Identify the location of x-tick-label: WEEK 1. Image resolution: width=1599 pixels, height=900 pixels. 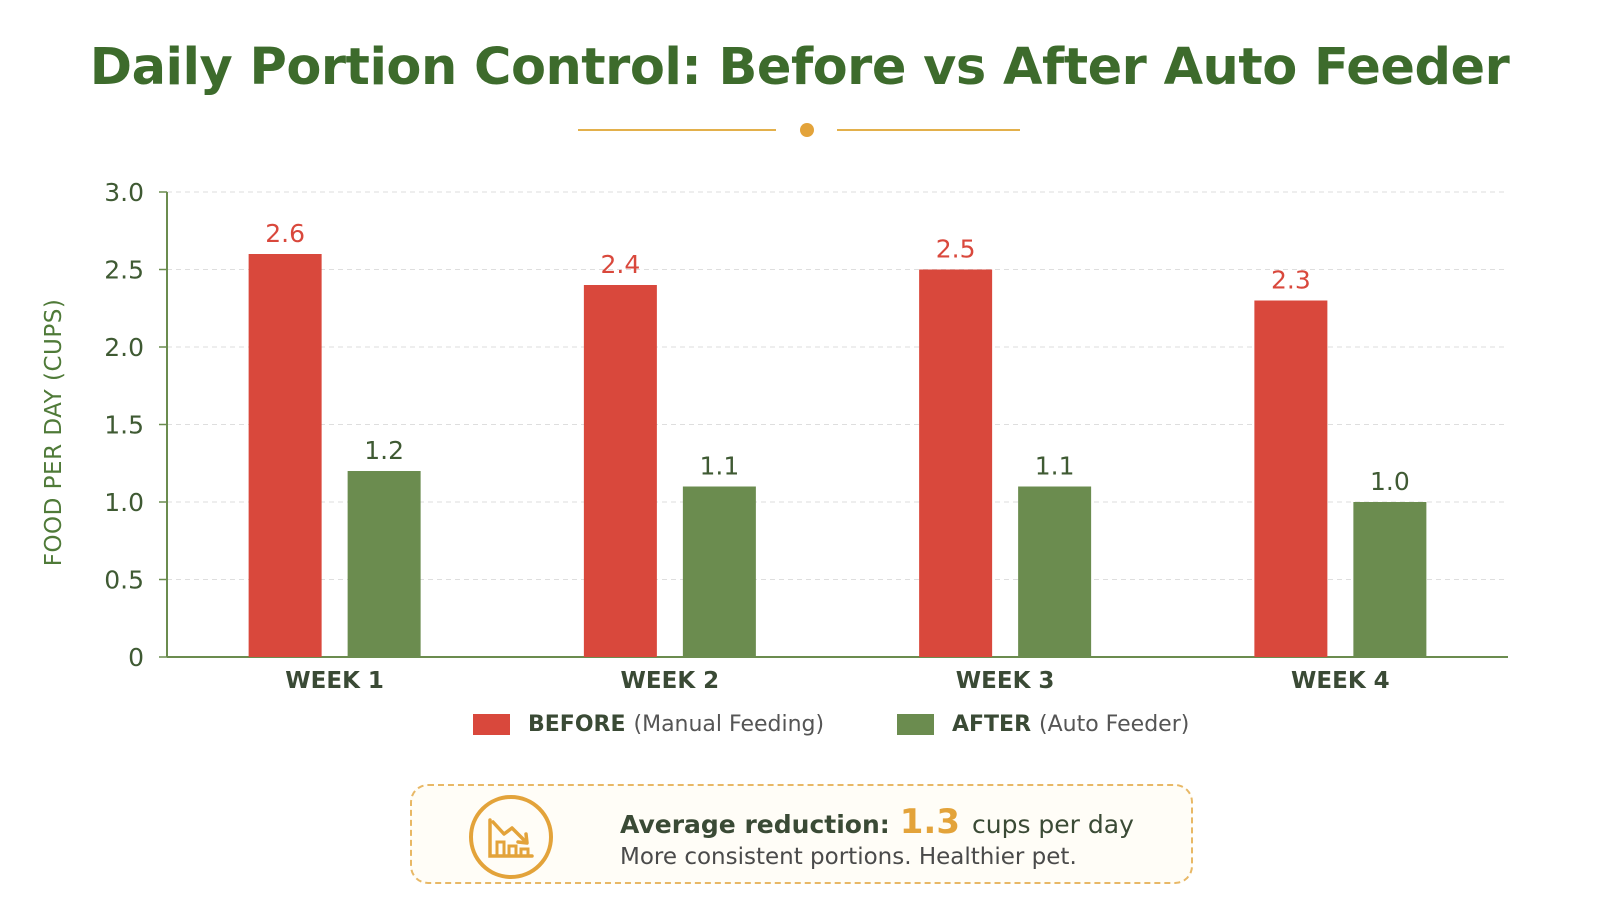
(334, 681).